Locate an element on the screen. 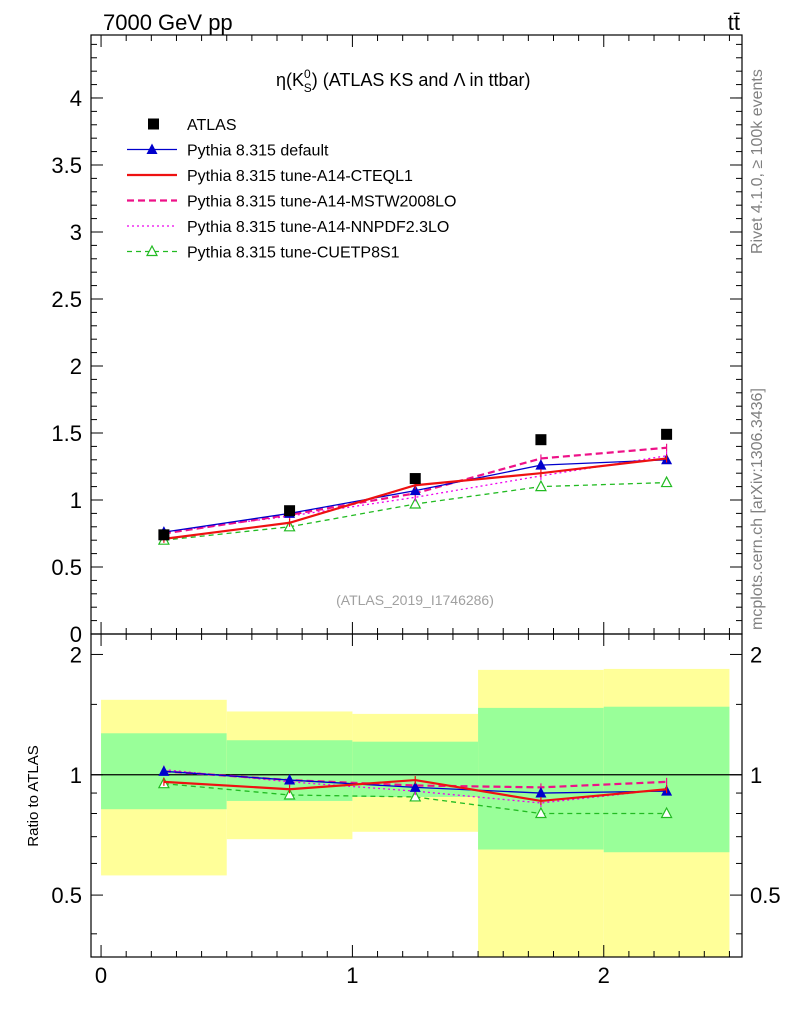 The image size is (786, 1029). ratio-ylabel: Ratio to ATLAS is located at coordinates (33, 795).